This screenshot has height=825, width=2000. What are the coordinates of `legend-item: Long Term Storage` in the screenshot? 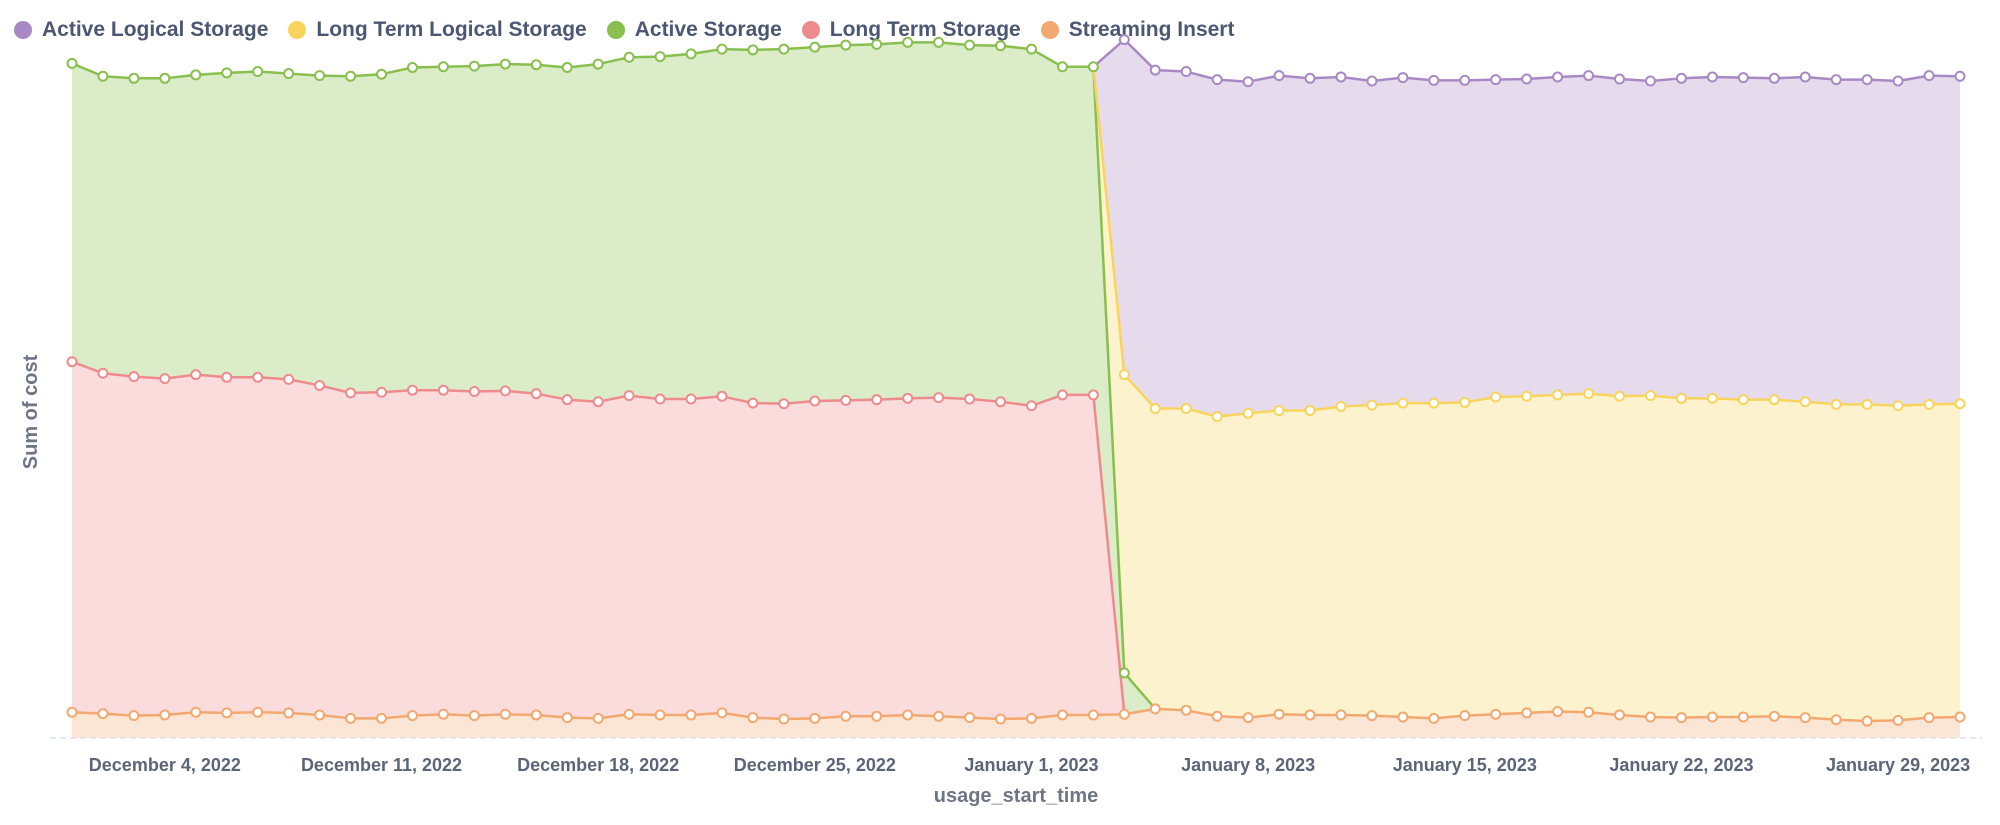 It's located at (911, 30).